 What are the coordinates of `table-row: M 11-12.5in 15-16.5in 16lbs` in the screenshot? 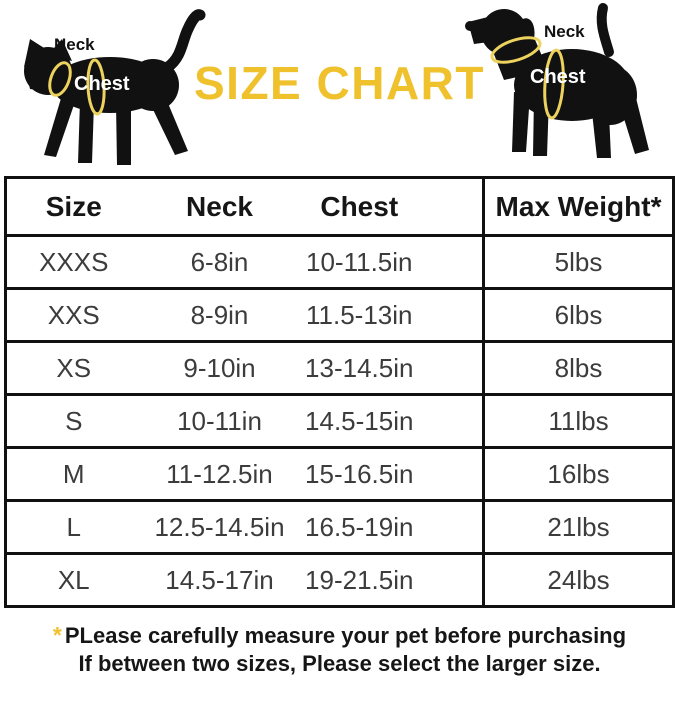 It's located at (339, 473).